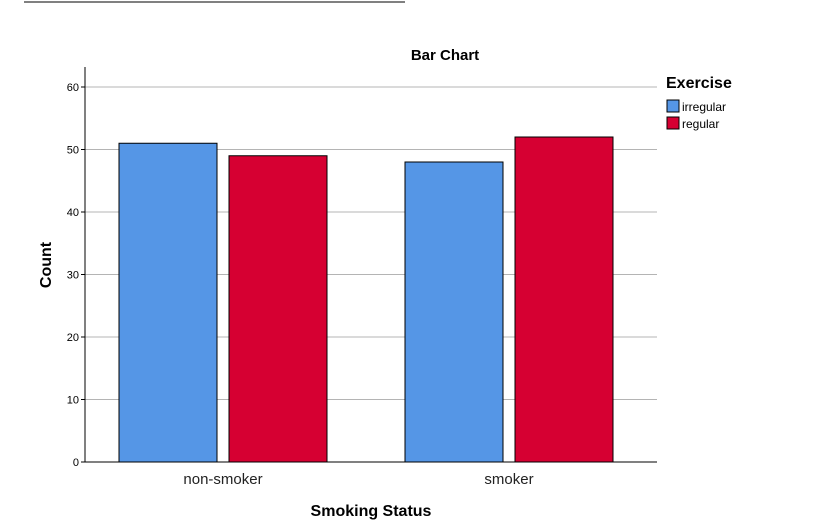 Image resolution: width=832 pixels, height=526 pixels. I want to click on bar-regular-non-smoker, so click(278, 309).